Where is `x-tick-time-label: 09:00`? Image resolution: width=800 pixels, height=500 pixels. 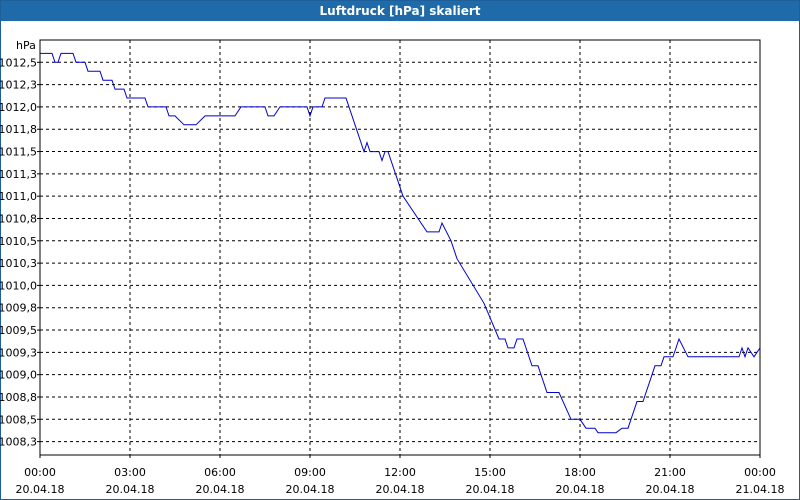
x-tick-time-label: 09:00 is located at coordinates (310, 472).